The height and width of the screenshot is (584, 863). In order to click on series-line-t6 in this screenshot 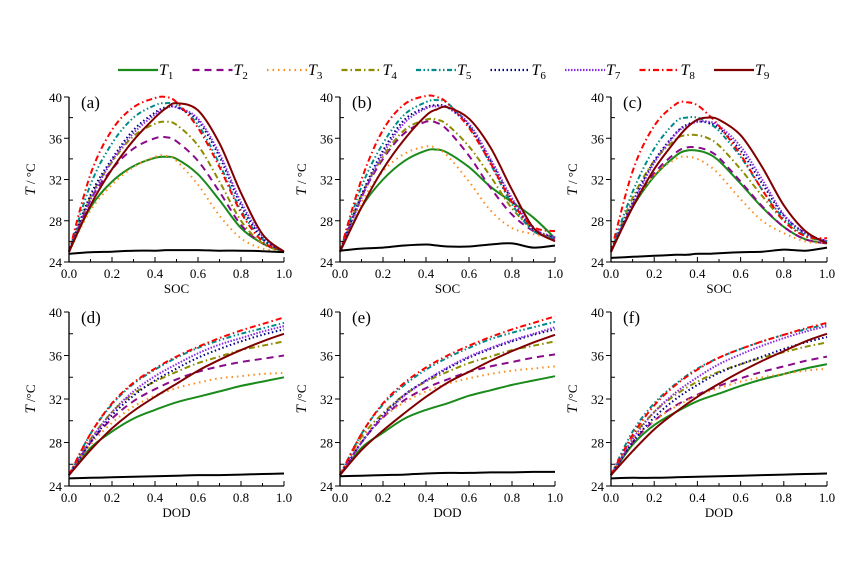, I will do `click(447, 178)`.